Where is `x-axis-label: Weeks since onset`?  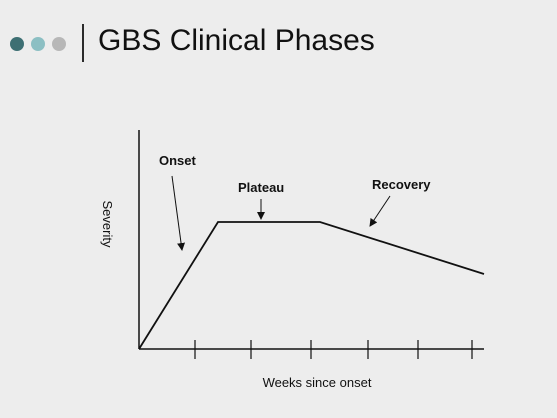
x-axis-label: Weeks since onset is located at coordinates (317, 382).